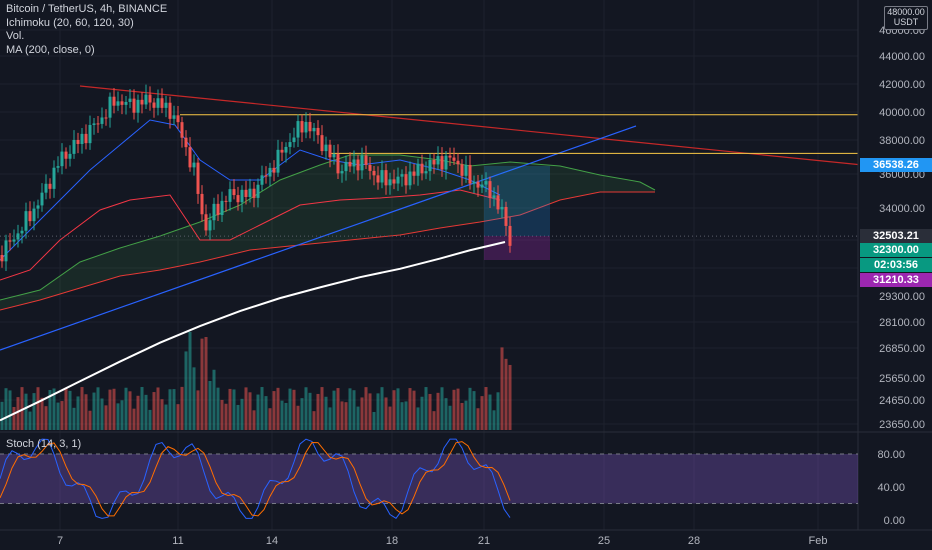  I want to click on time-tick-label: 14, so click(272, 541).